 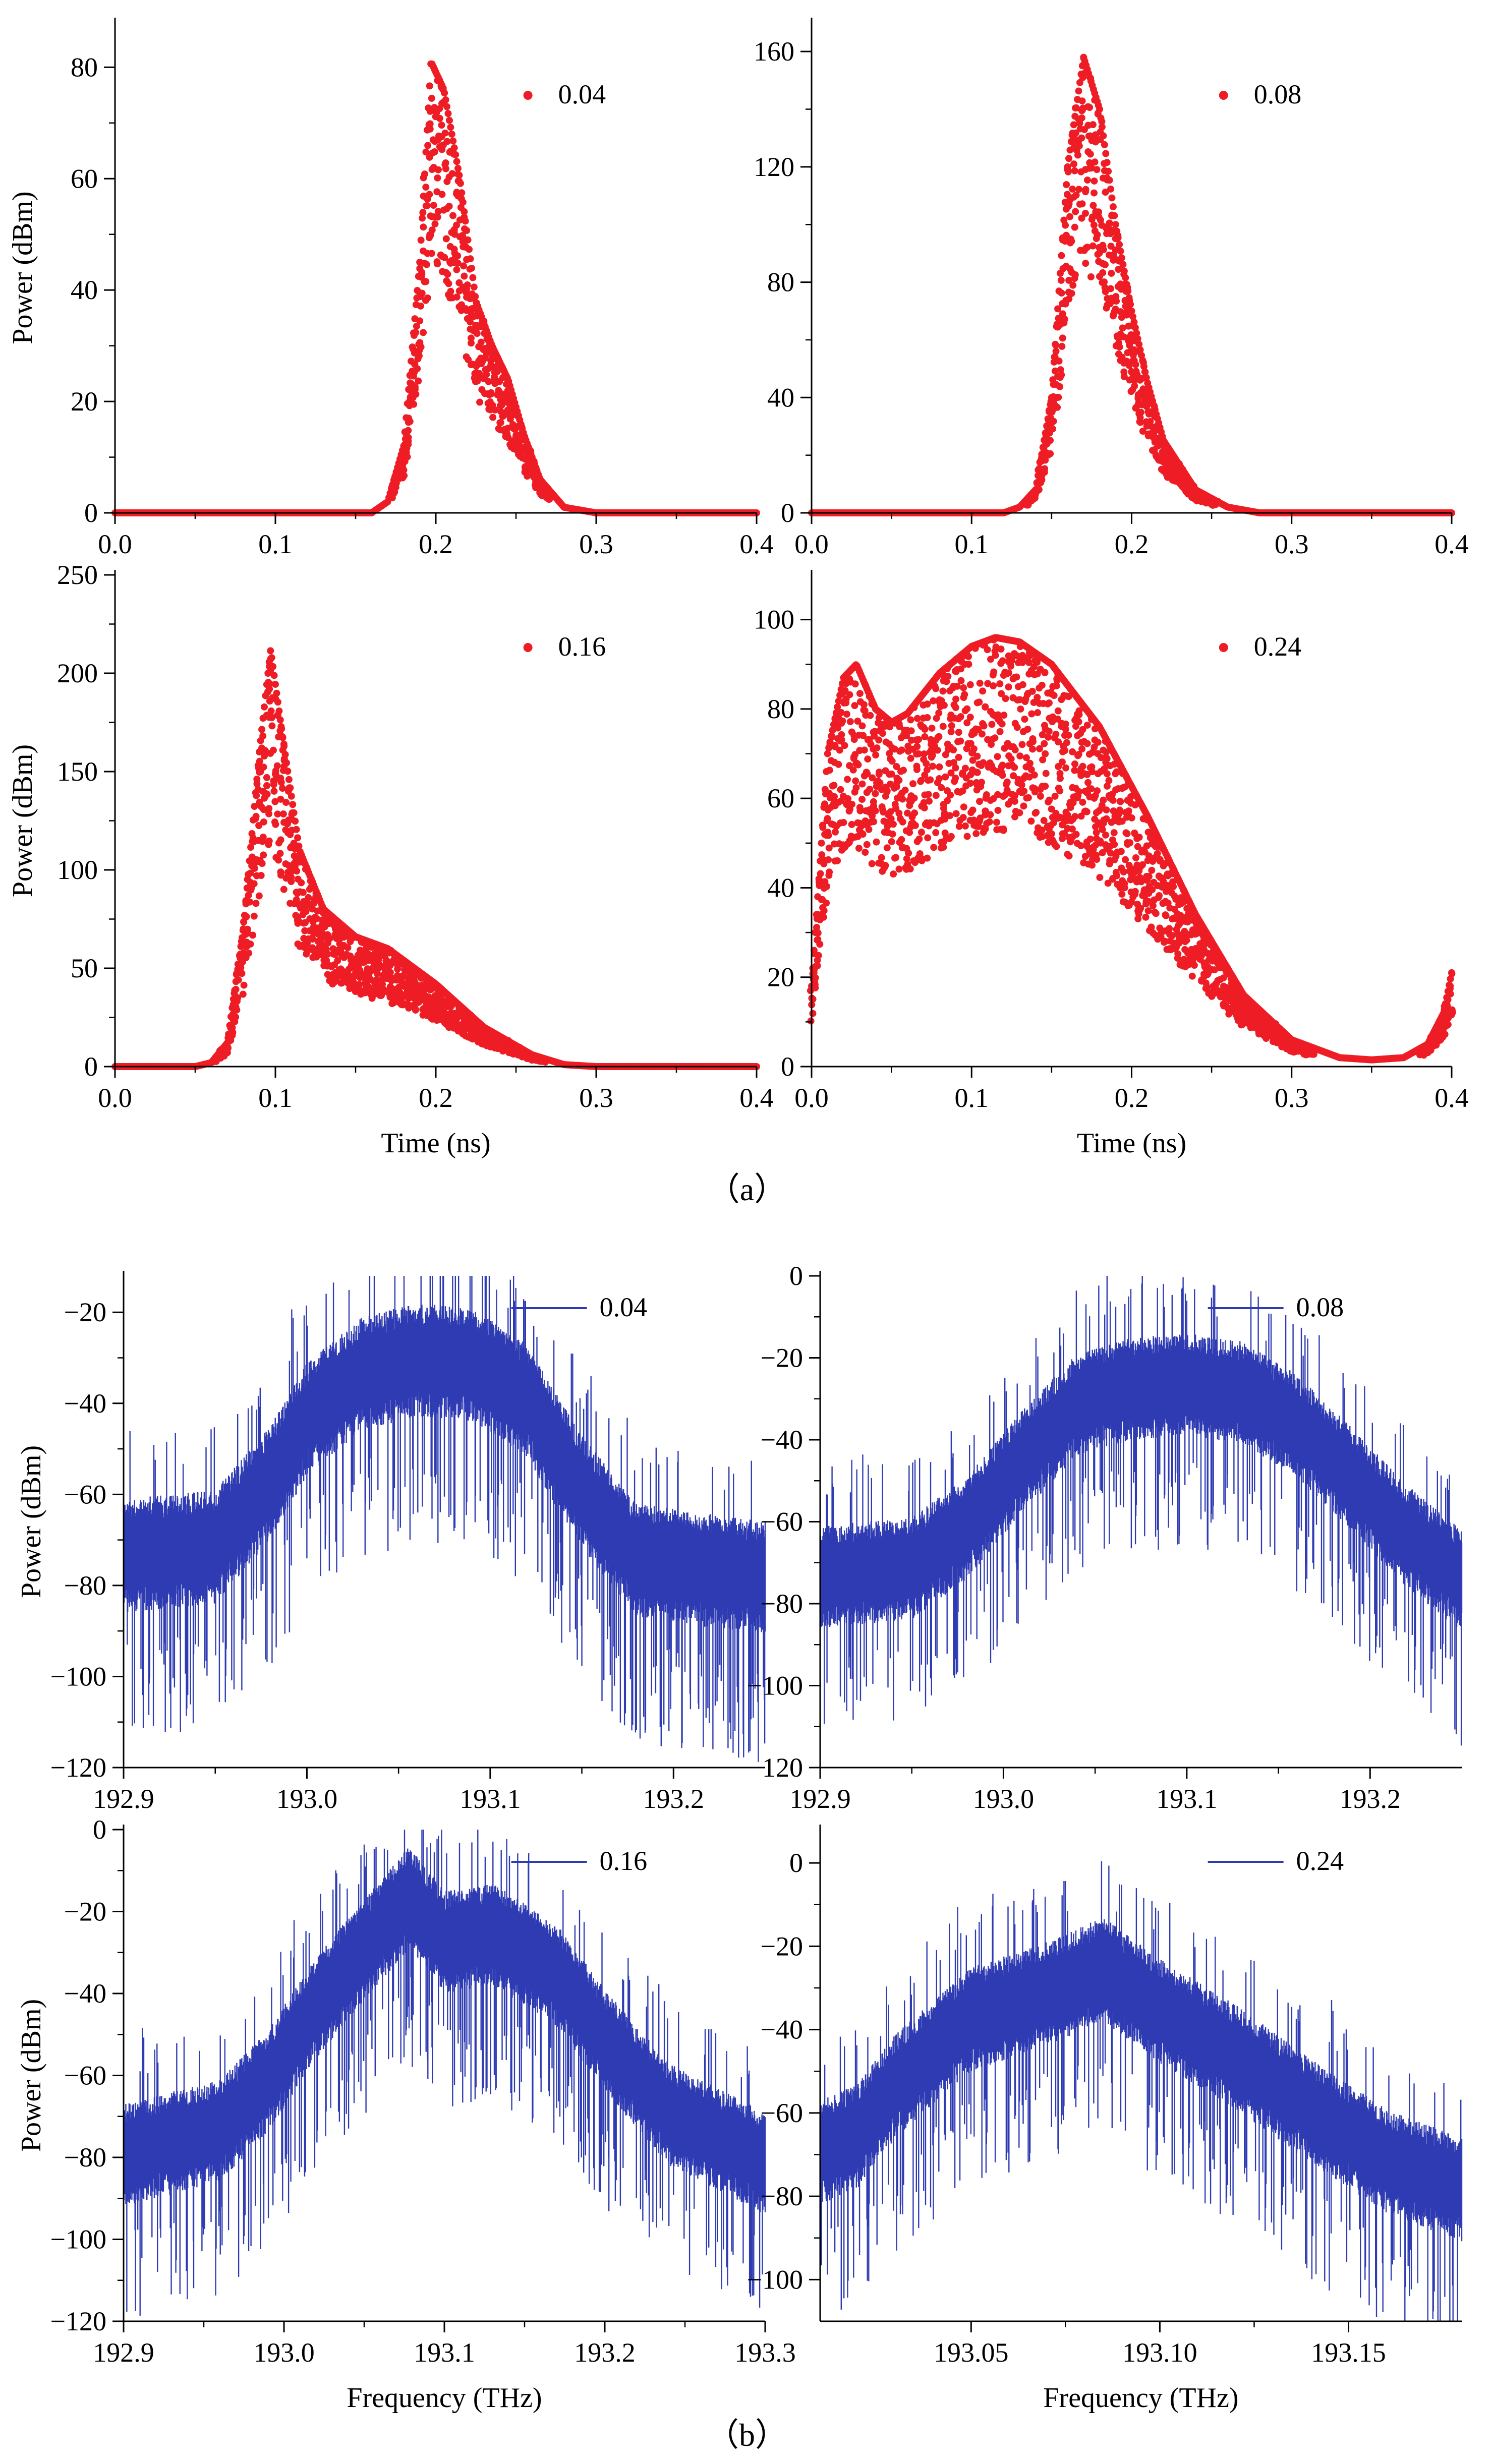 I want to click on y-axis-label: Power (dBm), so click(x=22, y=267).